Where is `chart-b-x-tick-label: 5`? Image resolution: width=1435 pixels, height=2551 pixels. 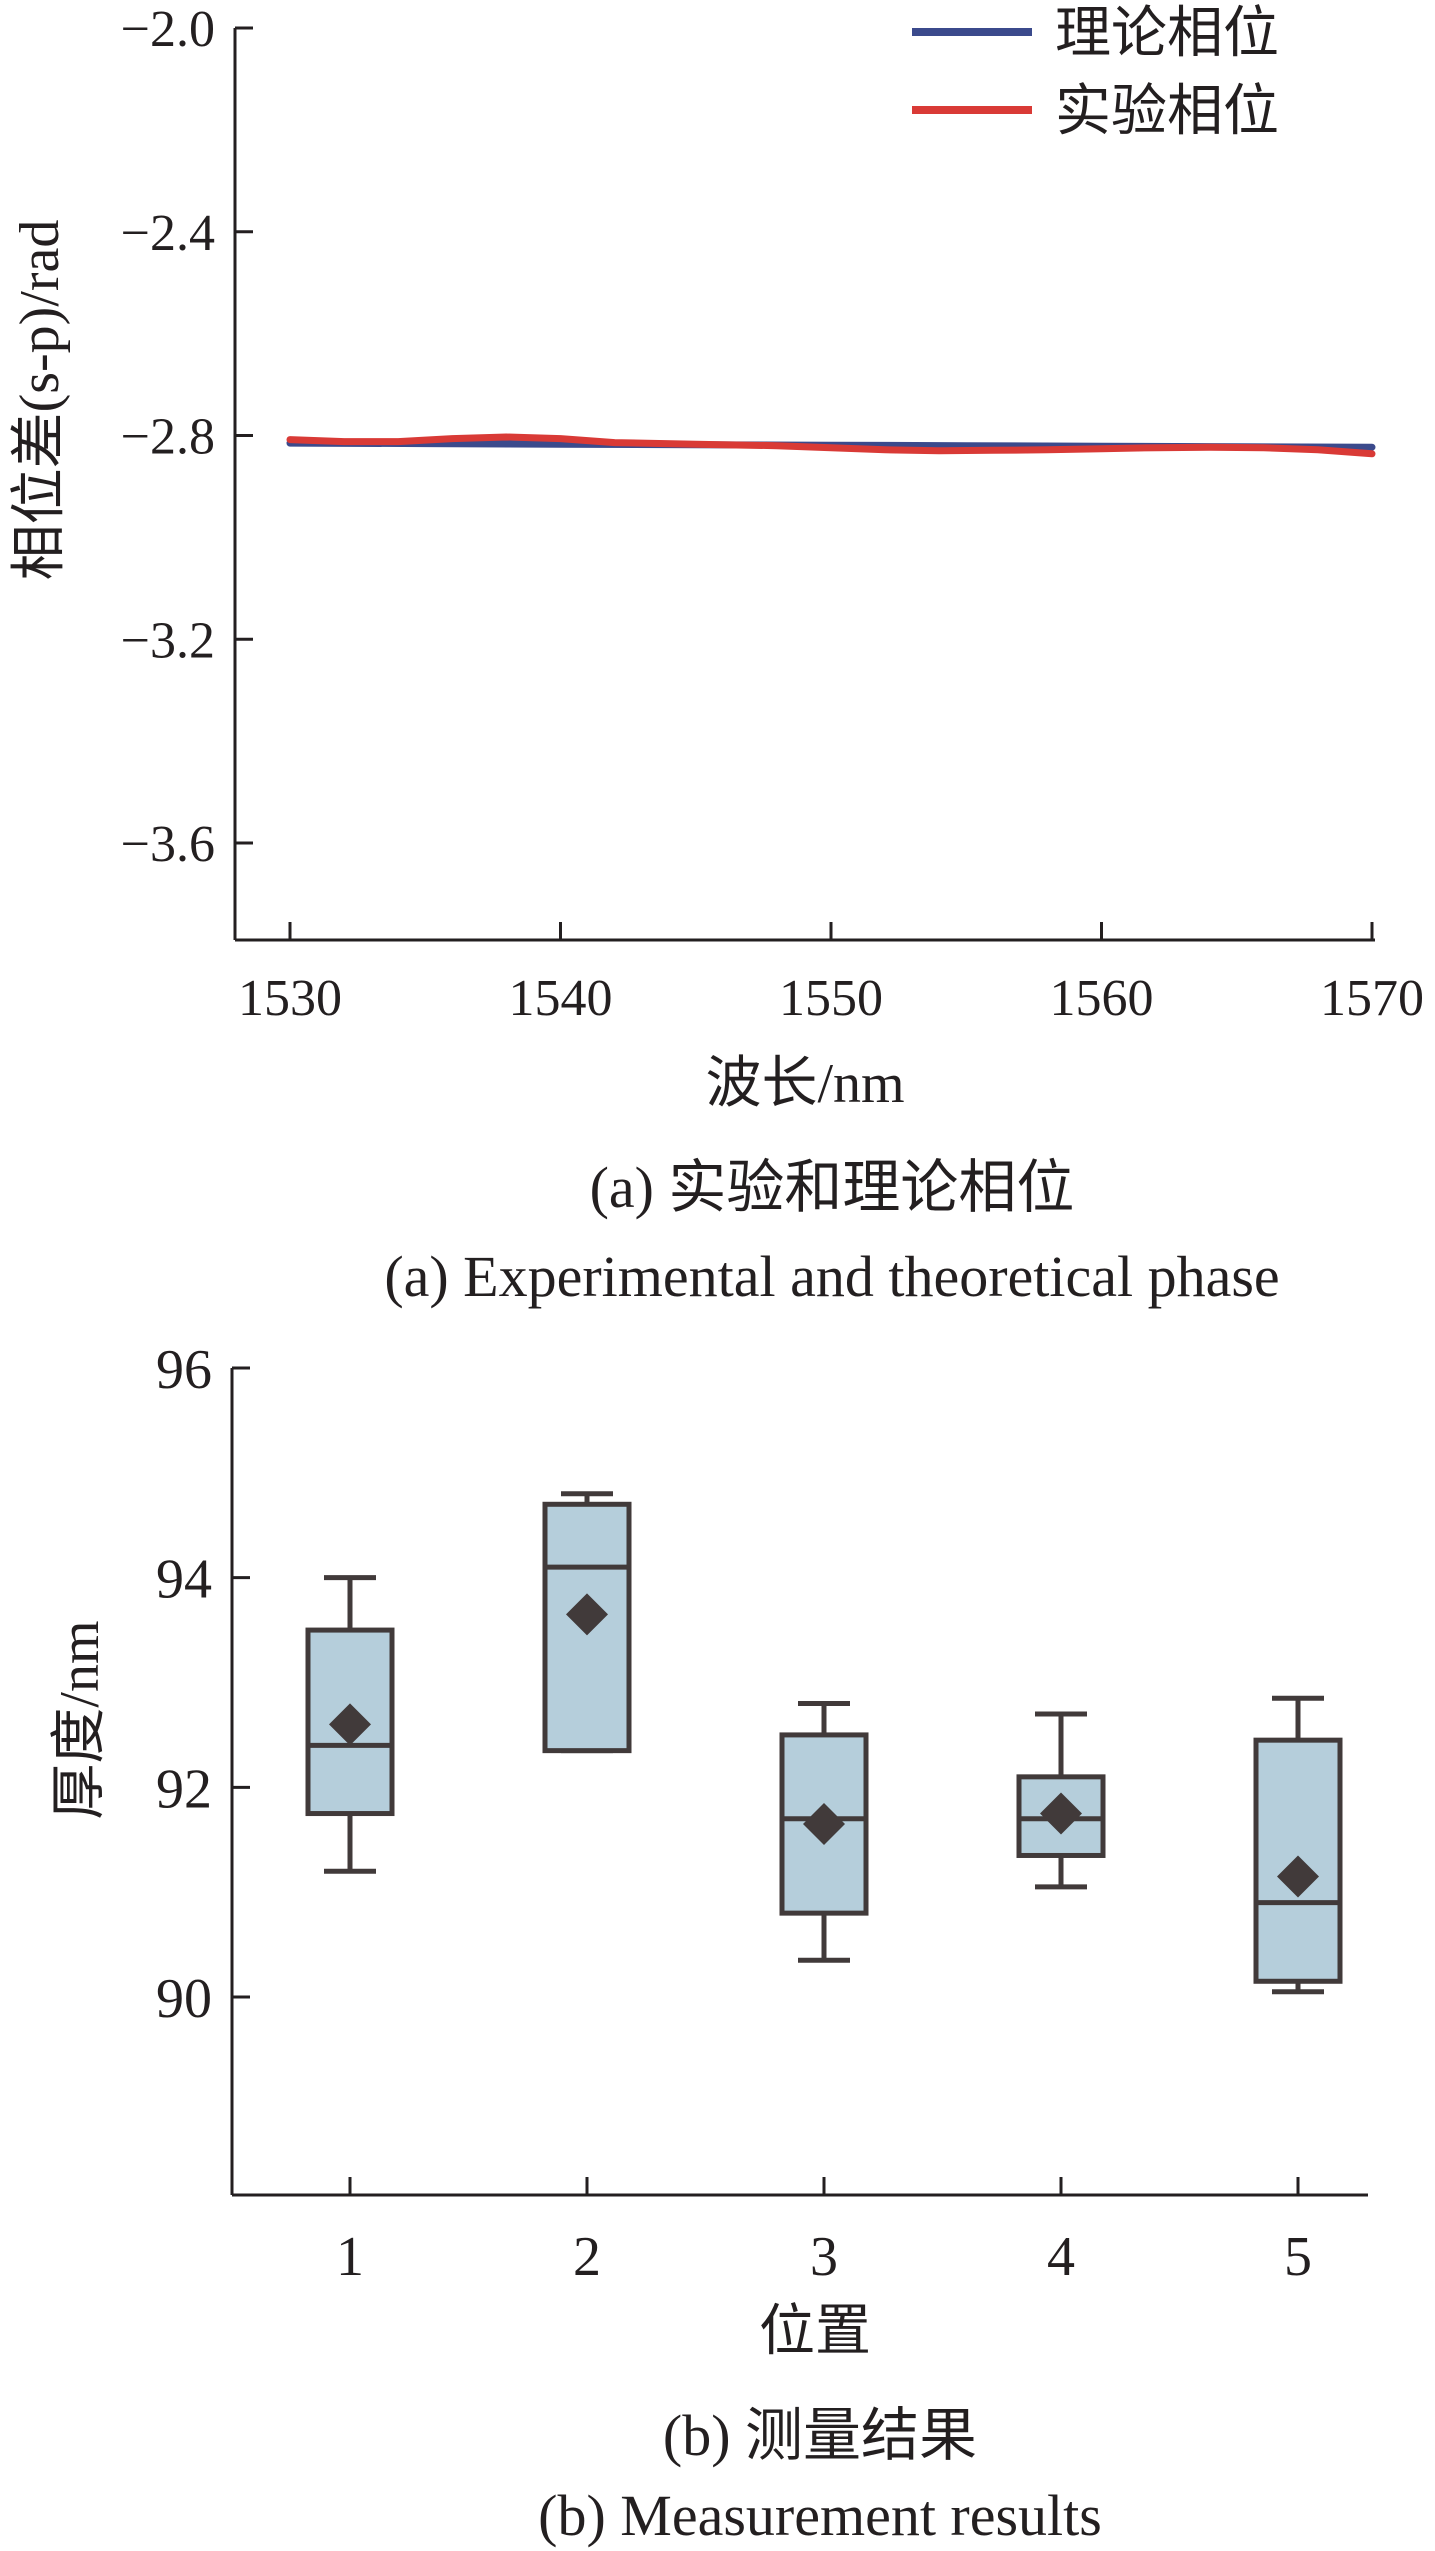
chart-b-x-tick-label: 5 is located at coordinates (1298, 2257).